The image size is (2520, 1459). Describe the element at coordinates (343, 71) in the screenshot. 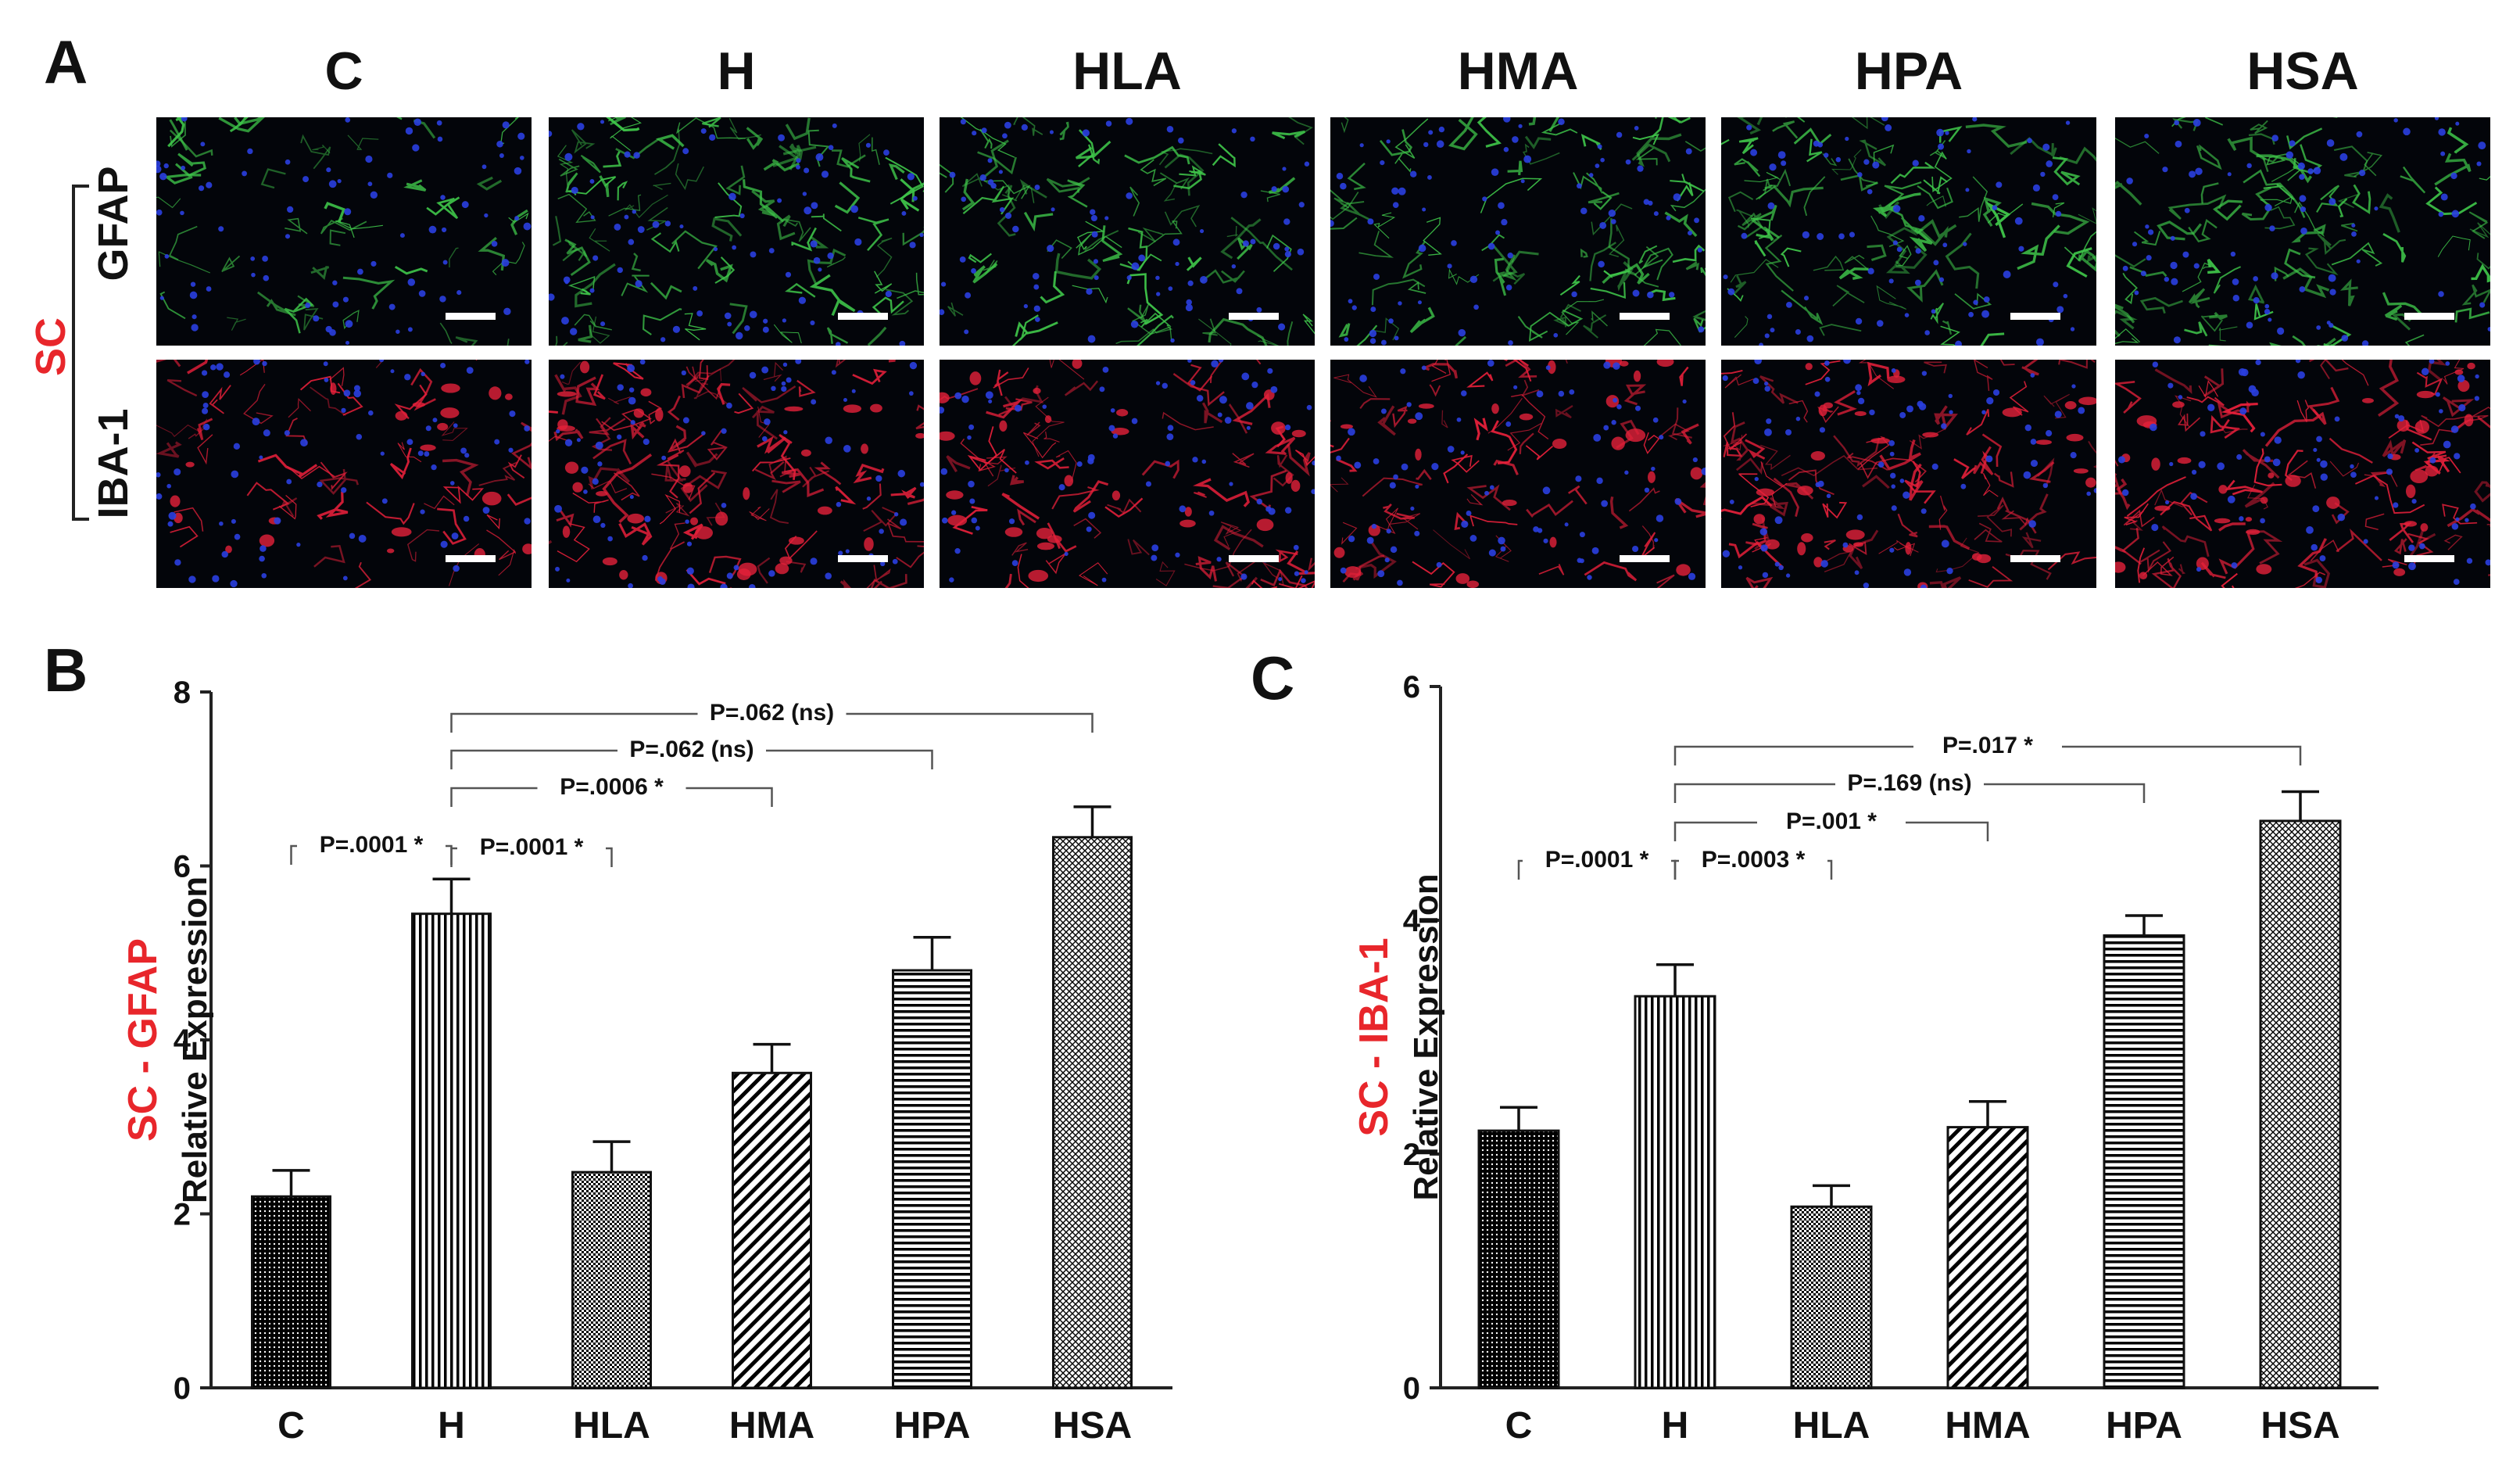

I see `column-title-c: C` at that location.